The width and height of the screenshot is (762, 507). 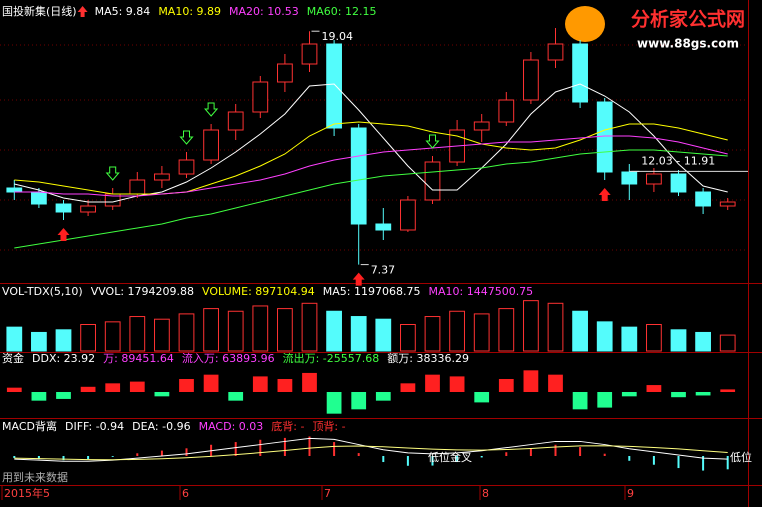 I want to click on panel-header: MA10: 1447500.75, so click(x=480, y=291).